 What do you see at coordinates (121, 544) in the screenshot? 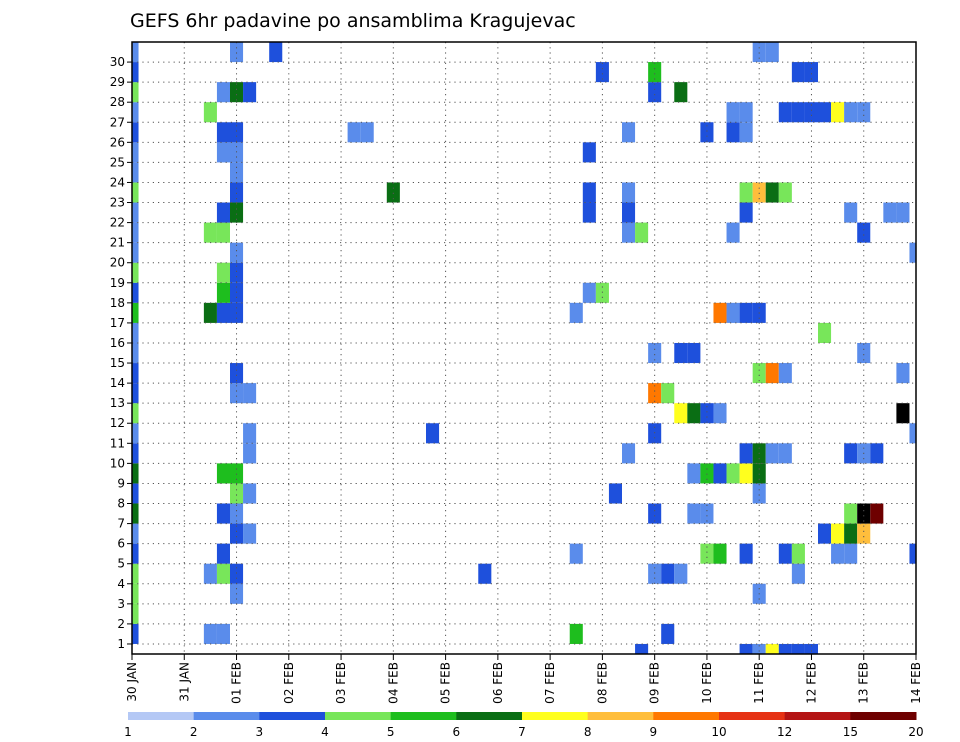
I see `y-tick-label: 6` at bounding box center [121, 544].